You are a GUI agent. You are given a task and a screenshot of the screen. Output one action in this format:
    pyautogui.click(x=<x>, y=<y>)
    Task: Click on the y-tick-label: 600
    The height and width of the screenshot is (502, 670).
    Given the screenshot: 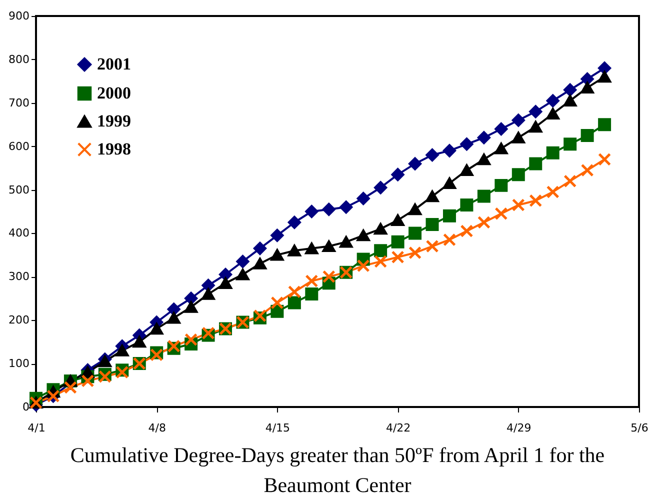 What is the action you would take?
    pyautogui.click(x=19, y=146)
    